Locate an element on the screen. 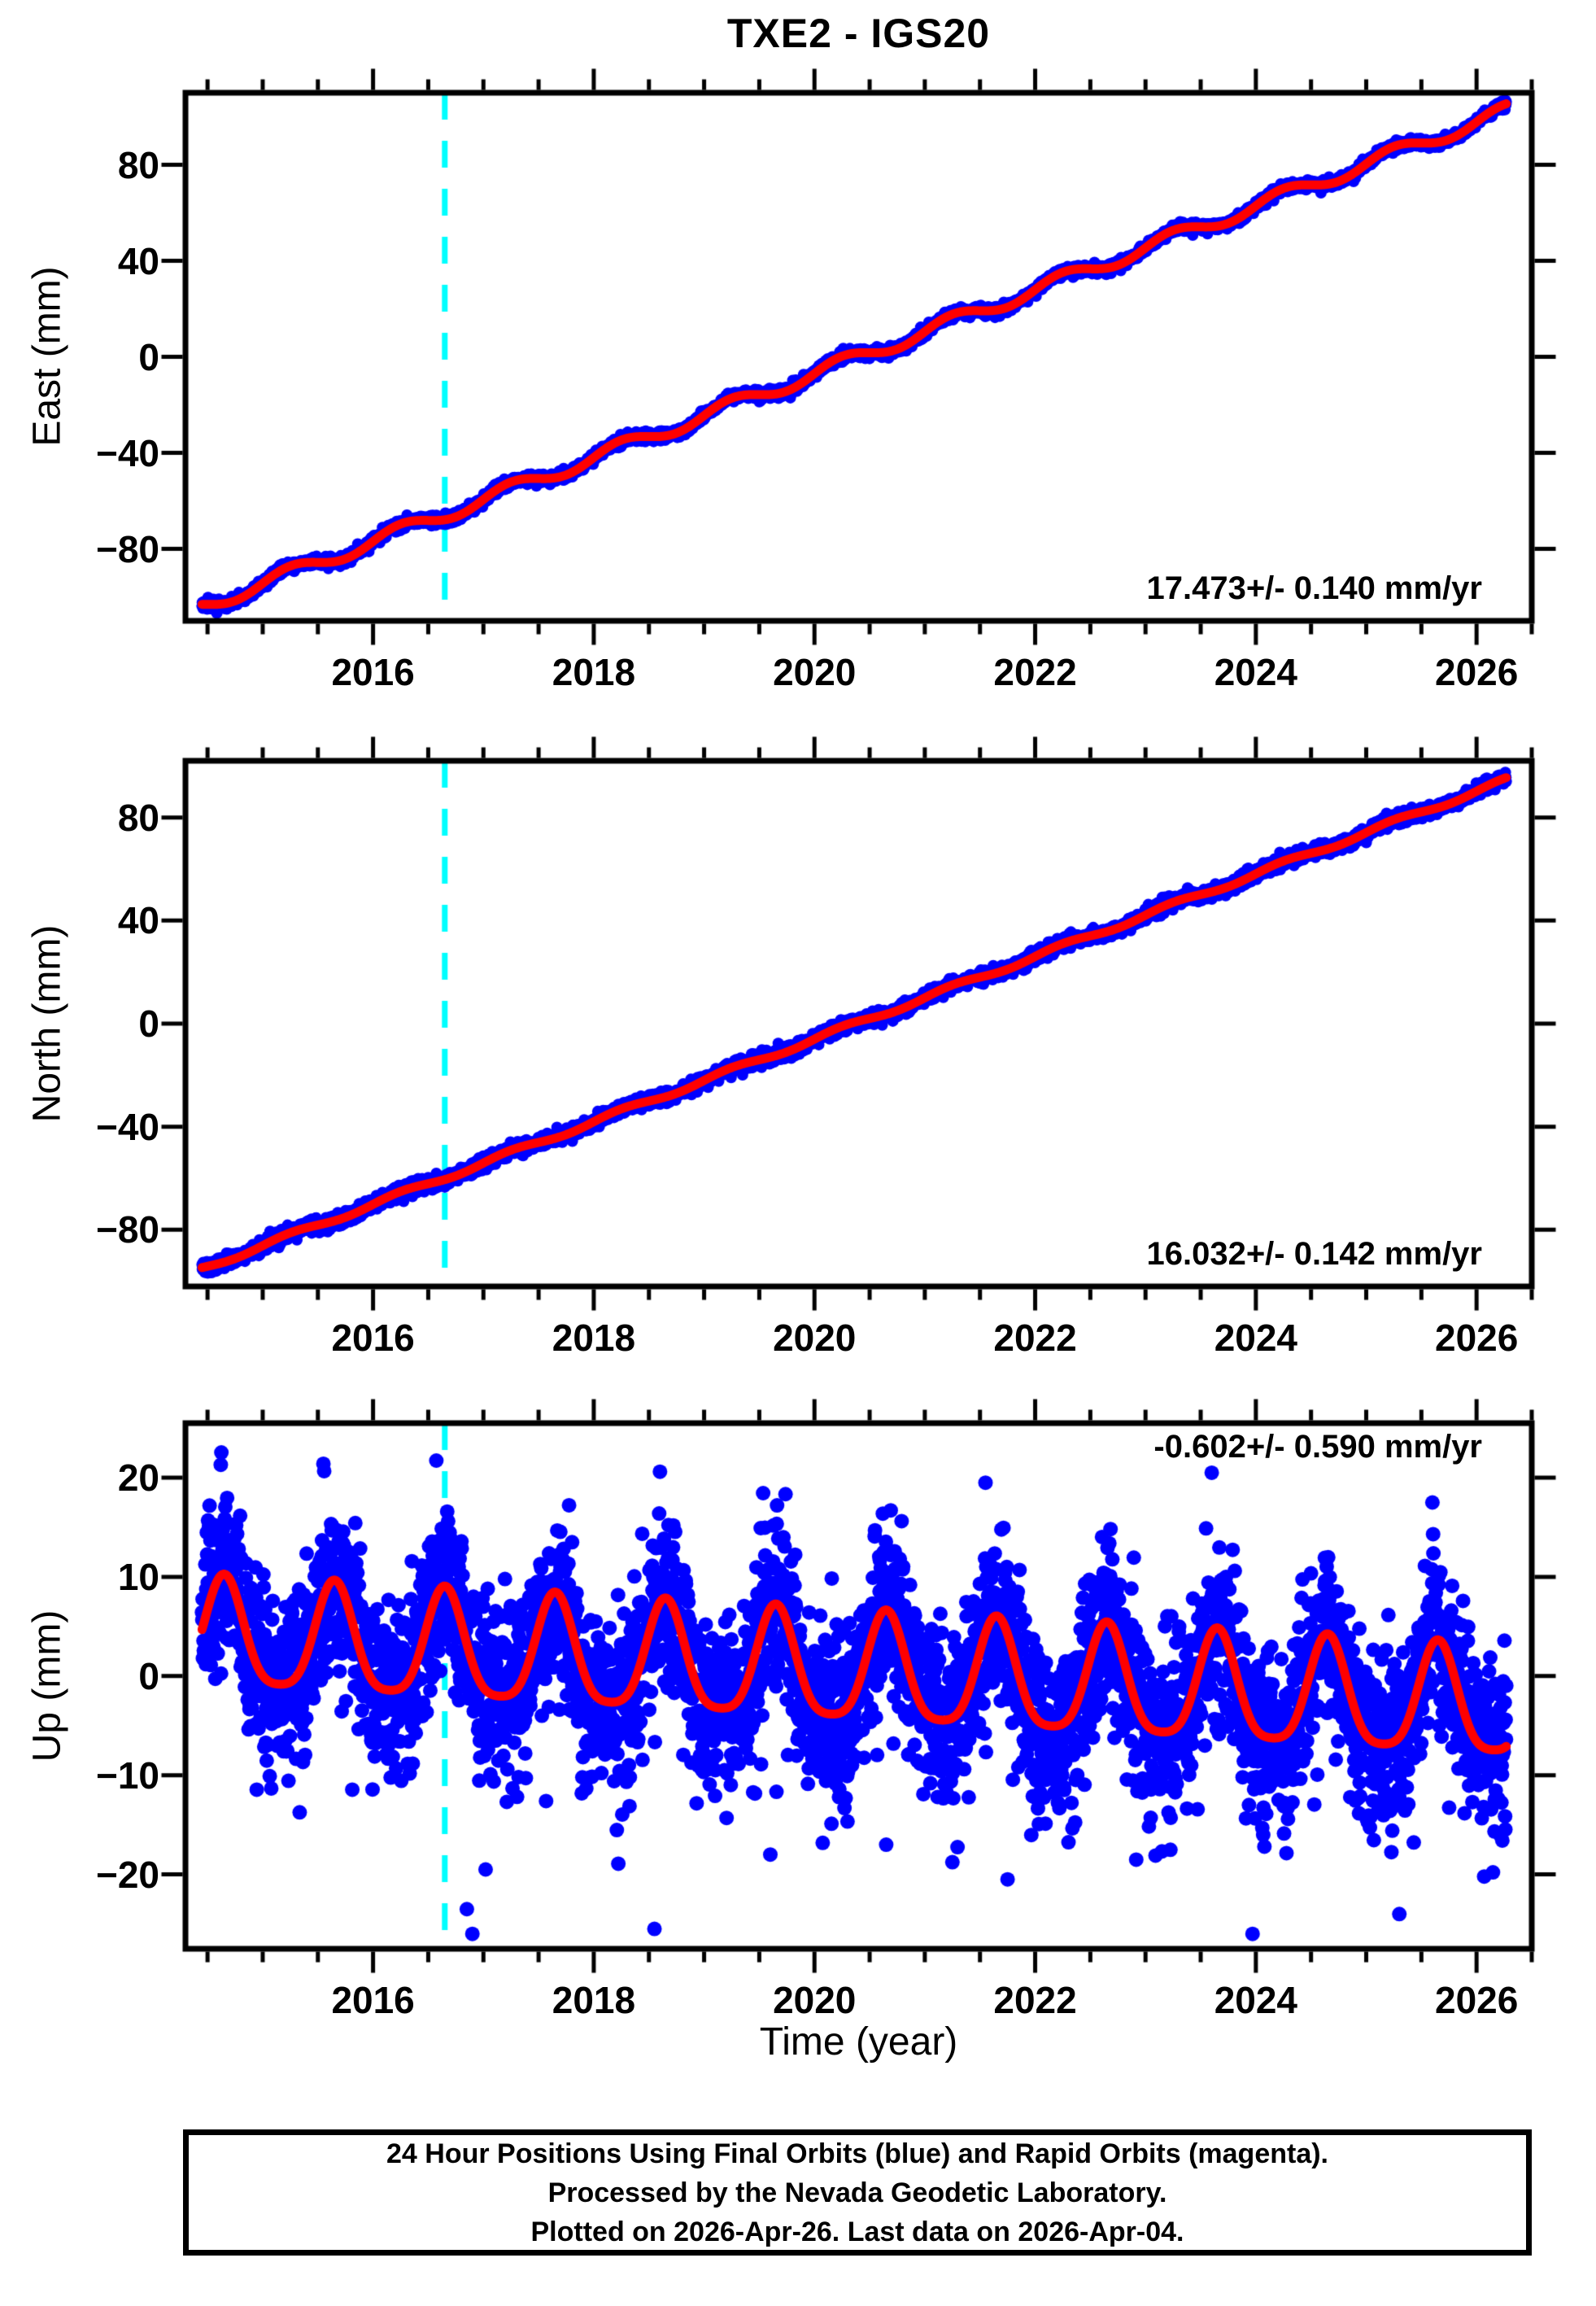 The image size is (1596, 2306). north-x-tick-label: 2024 is located at coordinates (1256, 1338).